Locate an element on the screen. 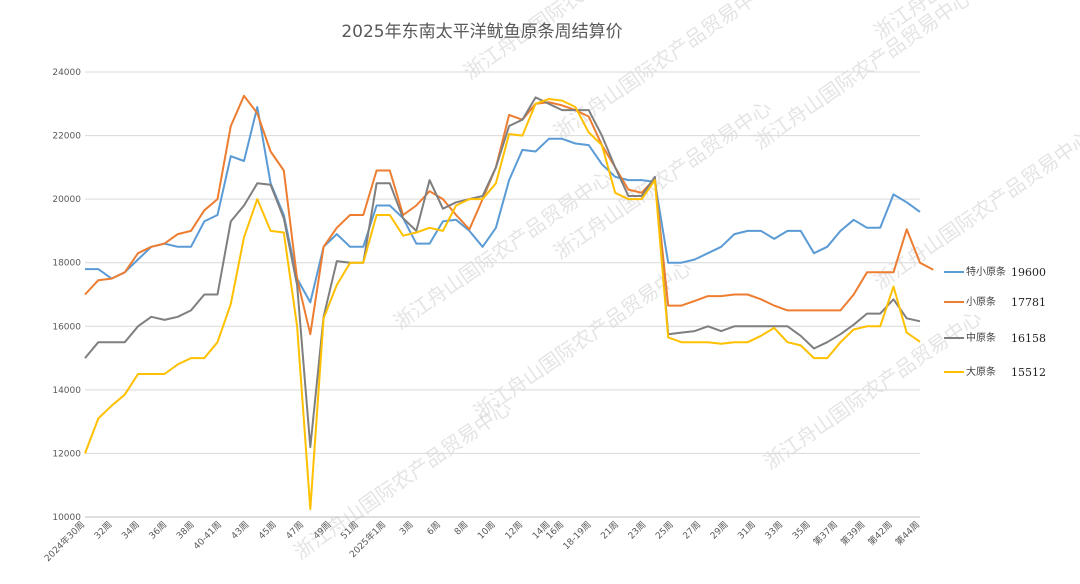 The width and height of the screenshot is (1080, 584). x-tick-label: 43周 is located at coordinates (240, 530).